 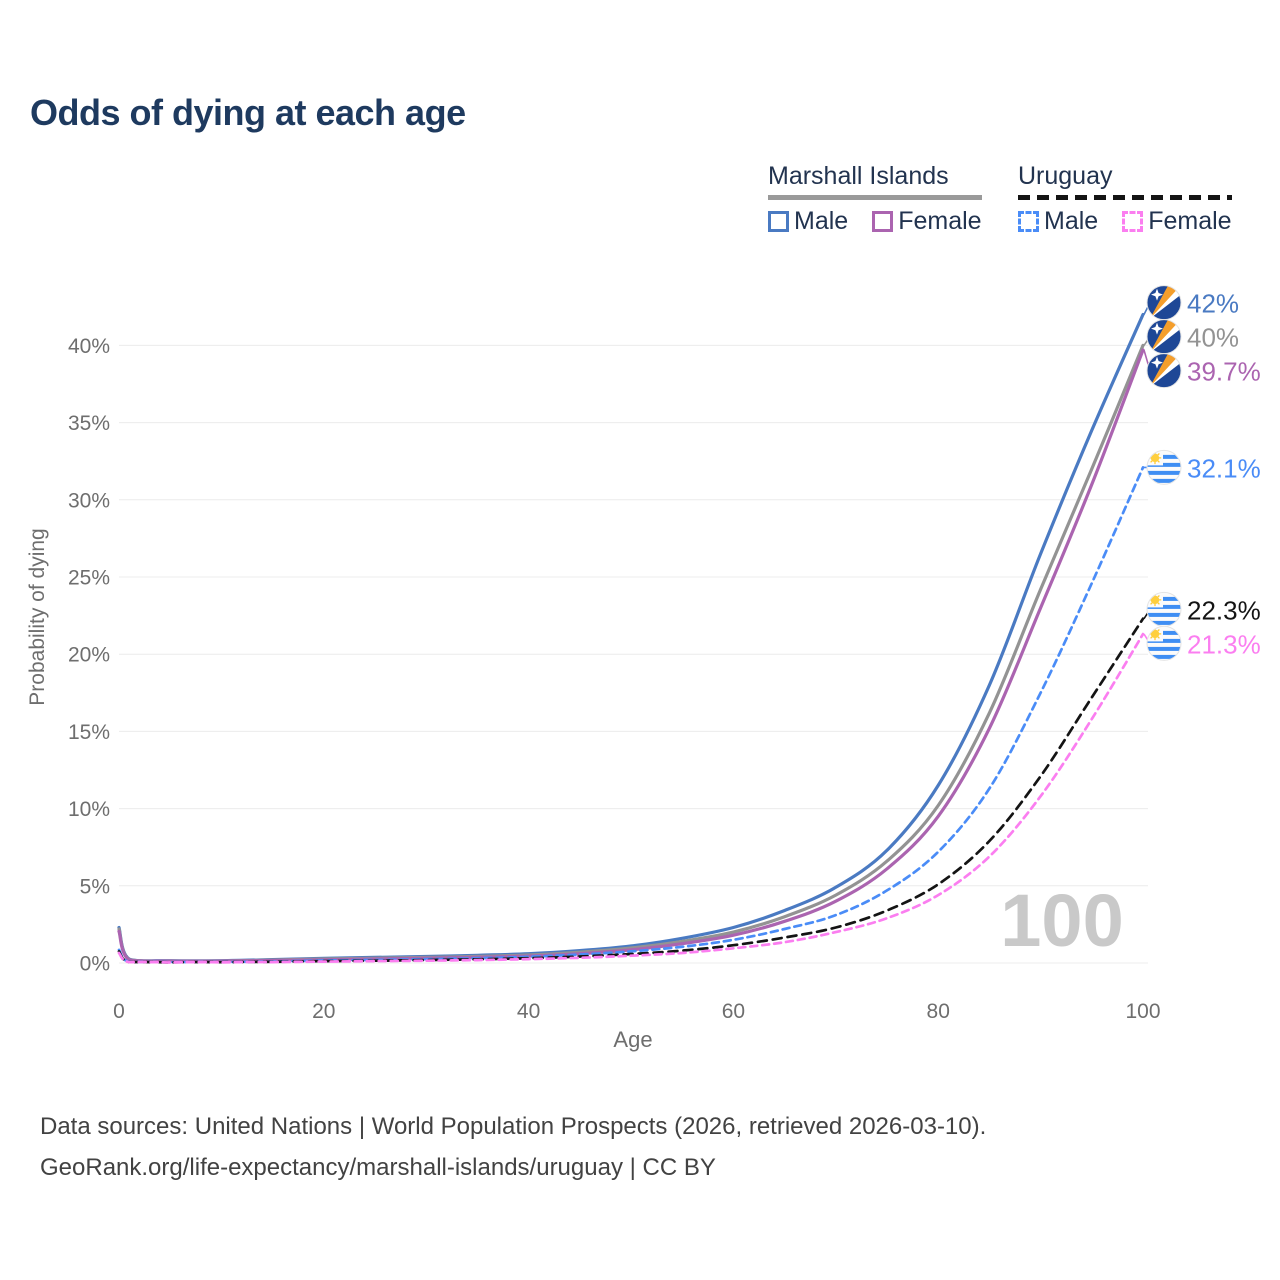 What do you see at coordinates (89, 423) in the screenshot?
I see `y-tick-label: 35%` at bounding box center [89, 423].